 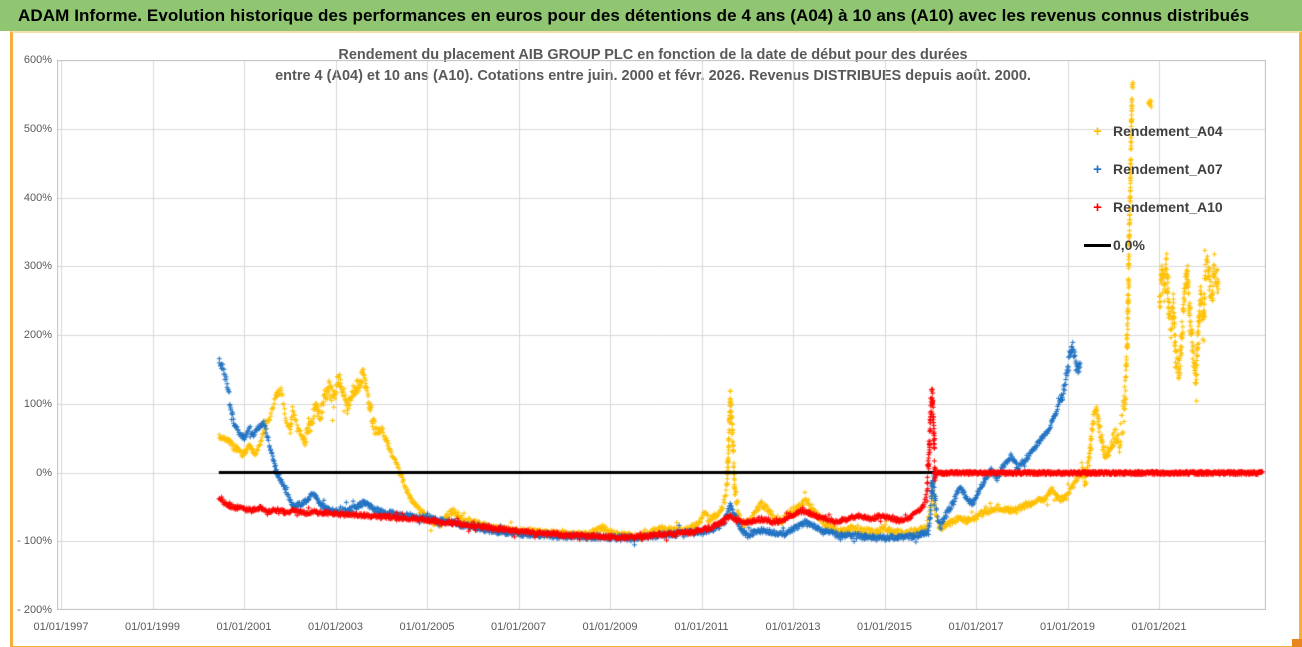 What do you see at coordinates (37, 335) in the screenshot?
I see `y-tick-label: 200%` at bounding box center [37, 335].